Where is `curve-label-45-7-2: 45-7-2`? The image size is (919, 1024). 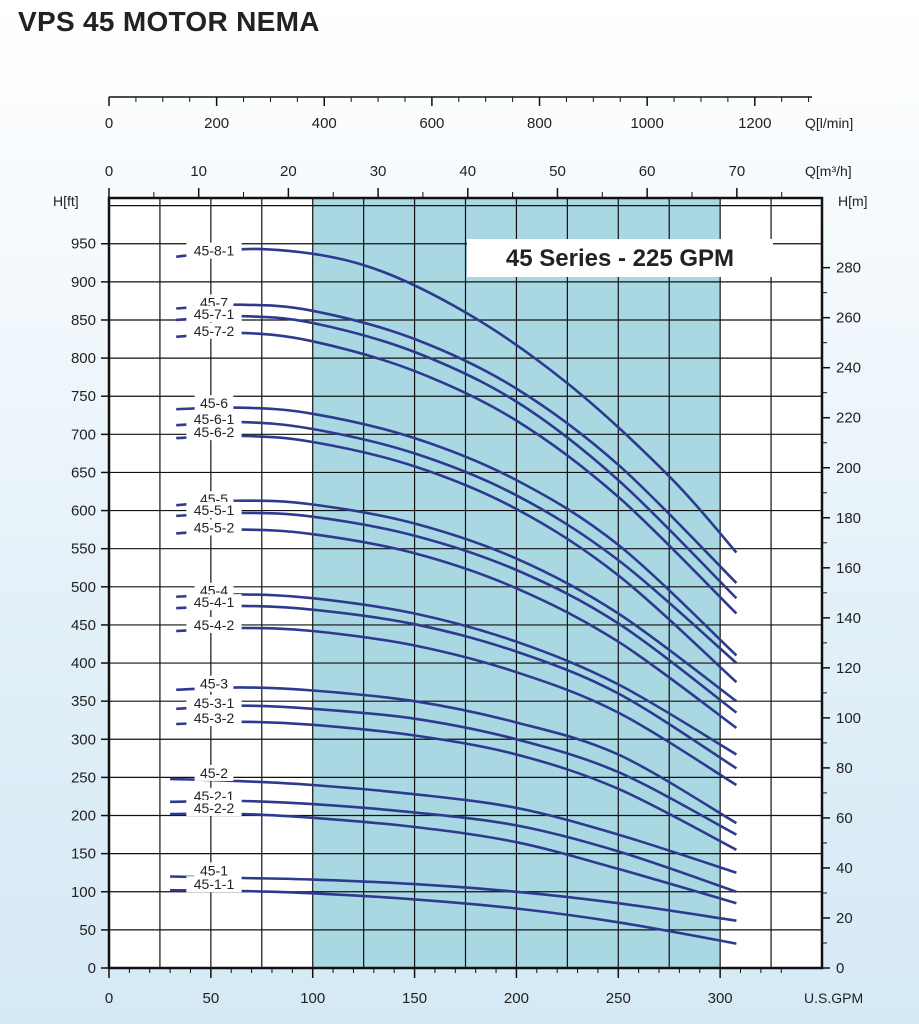
curve-label-45-7-2: 45-7-2 is located at coordinates (214, 331).